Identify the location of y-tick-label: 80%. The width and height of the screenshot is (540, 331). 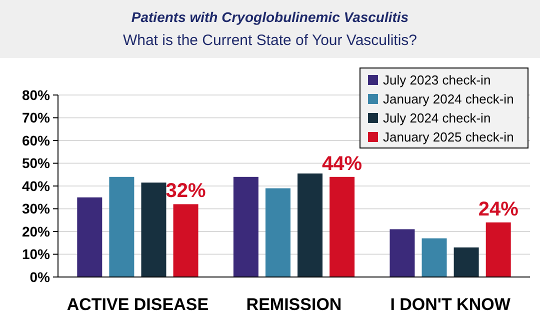
(36, 94).